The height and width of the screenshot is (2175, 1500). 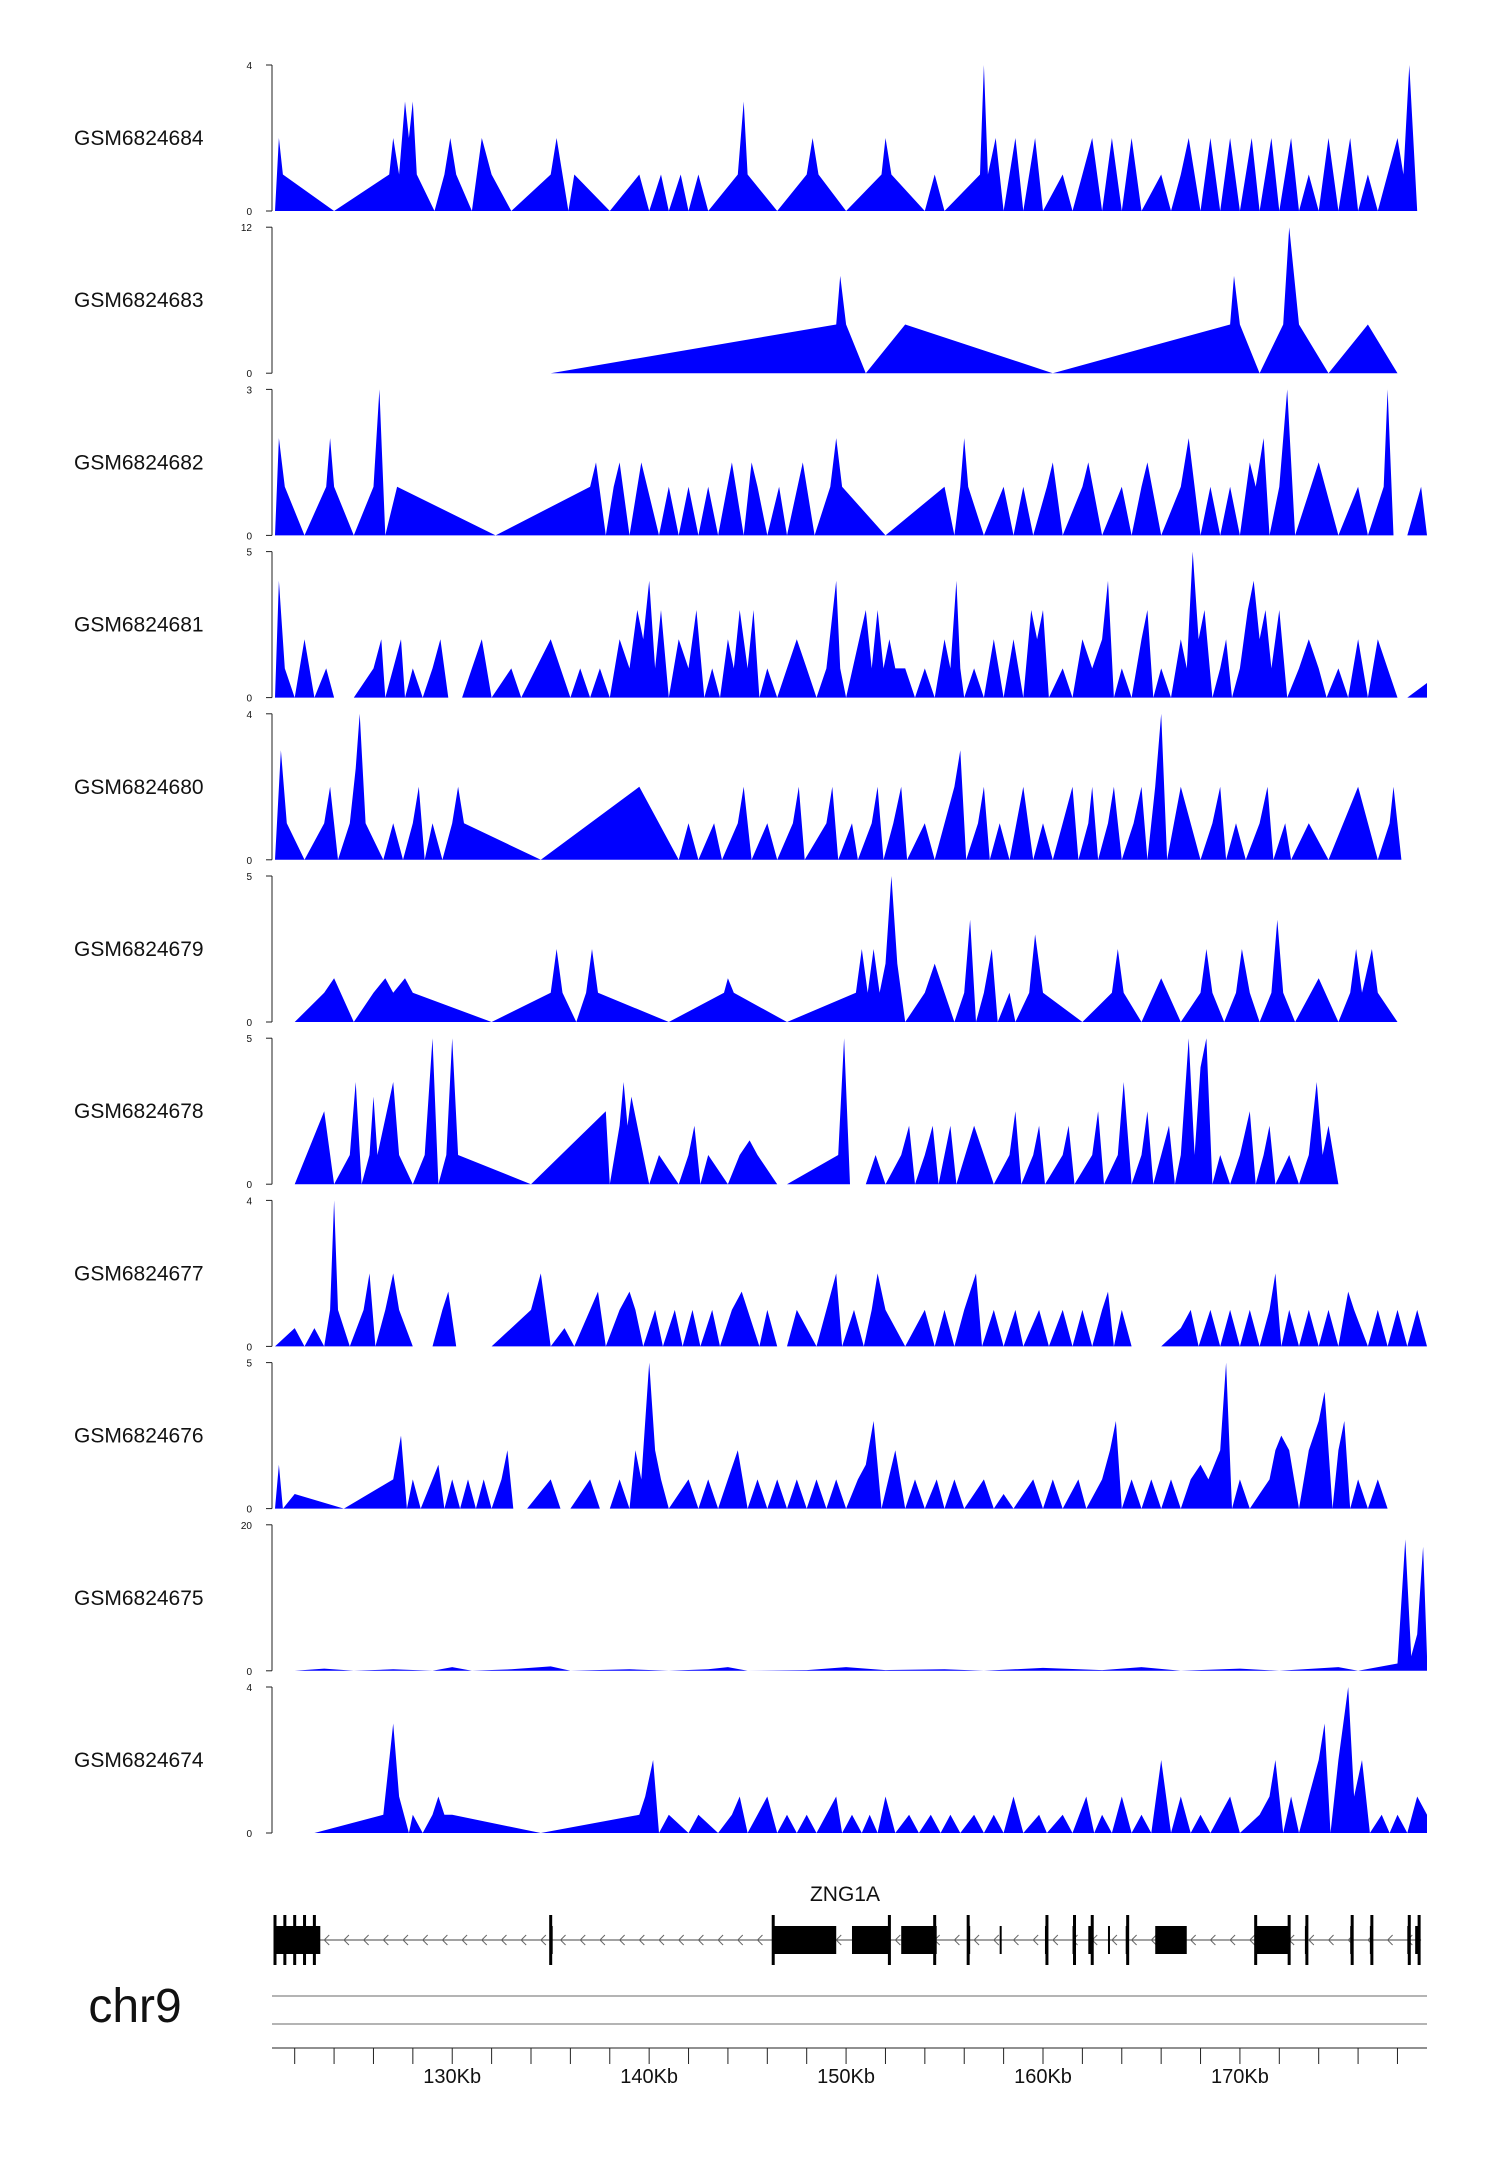 I want to click on track-GSM6824682: 3 0 GSM6824682, so click(x=750, y=463).